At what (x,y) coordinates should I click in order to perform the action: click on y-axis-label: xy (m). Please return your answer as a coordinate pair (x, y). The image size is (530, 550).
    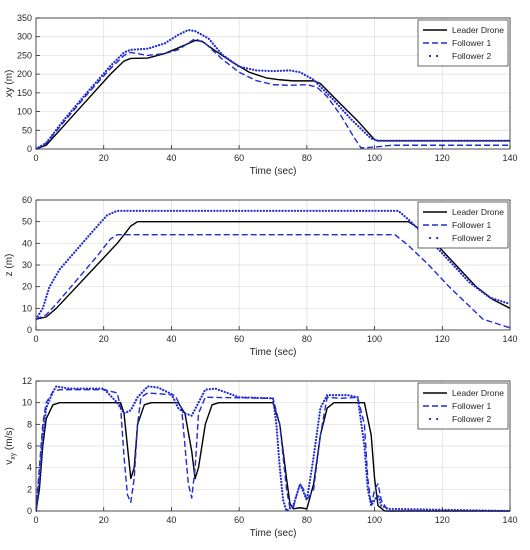
    Looking at the image, I should click on (9, 84).